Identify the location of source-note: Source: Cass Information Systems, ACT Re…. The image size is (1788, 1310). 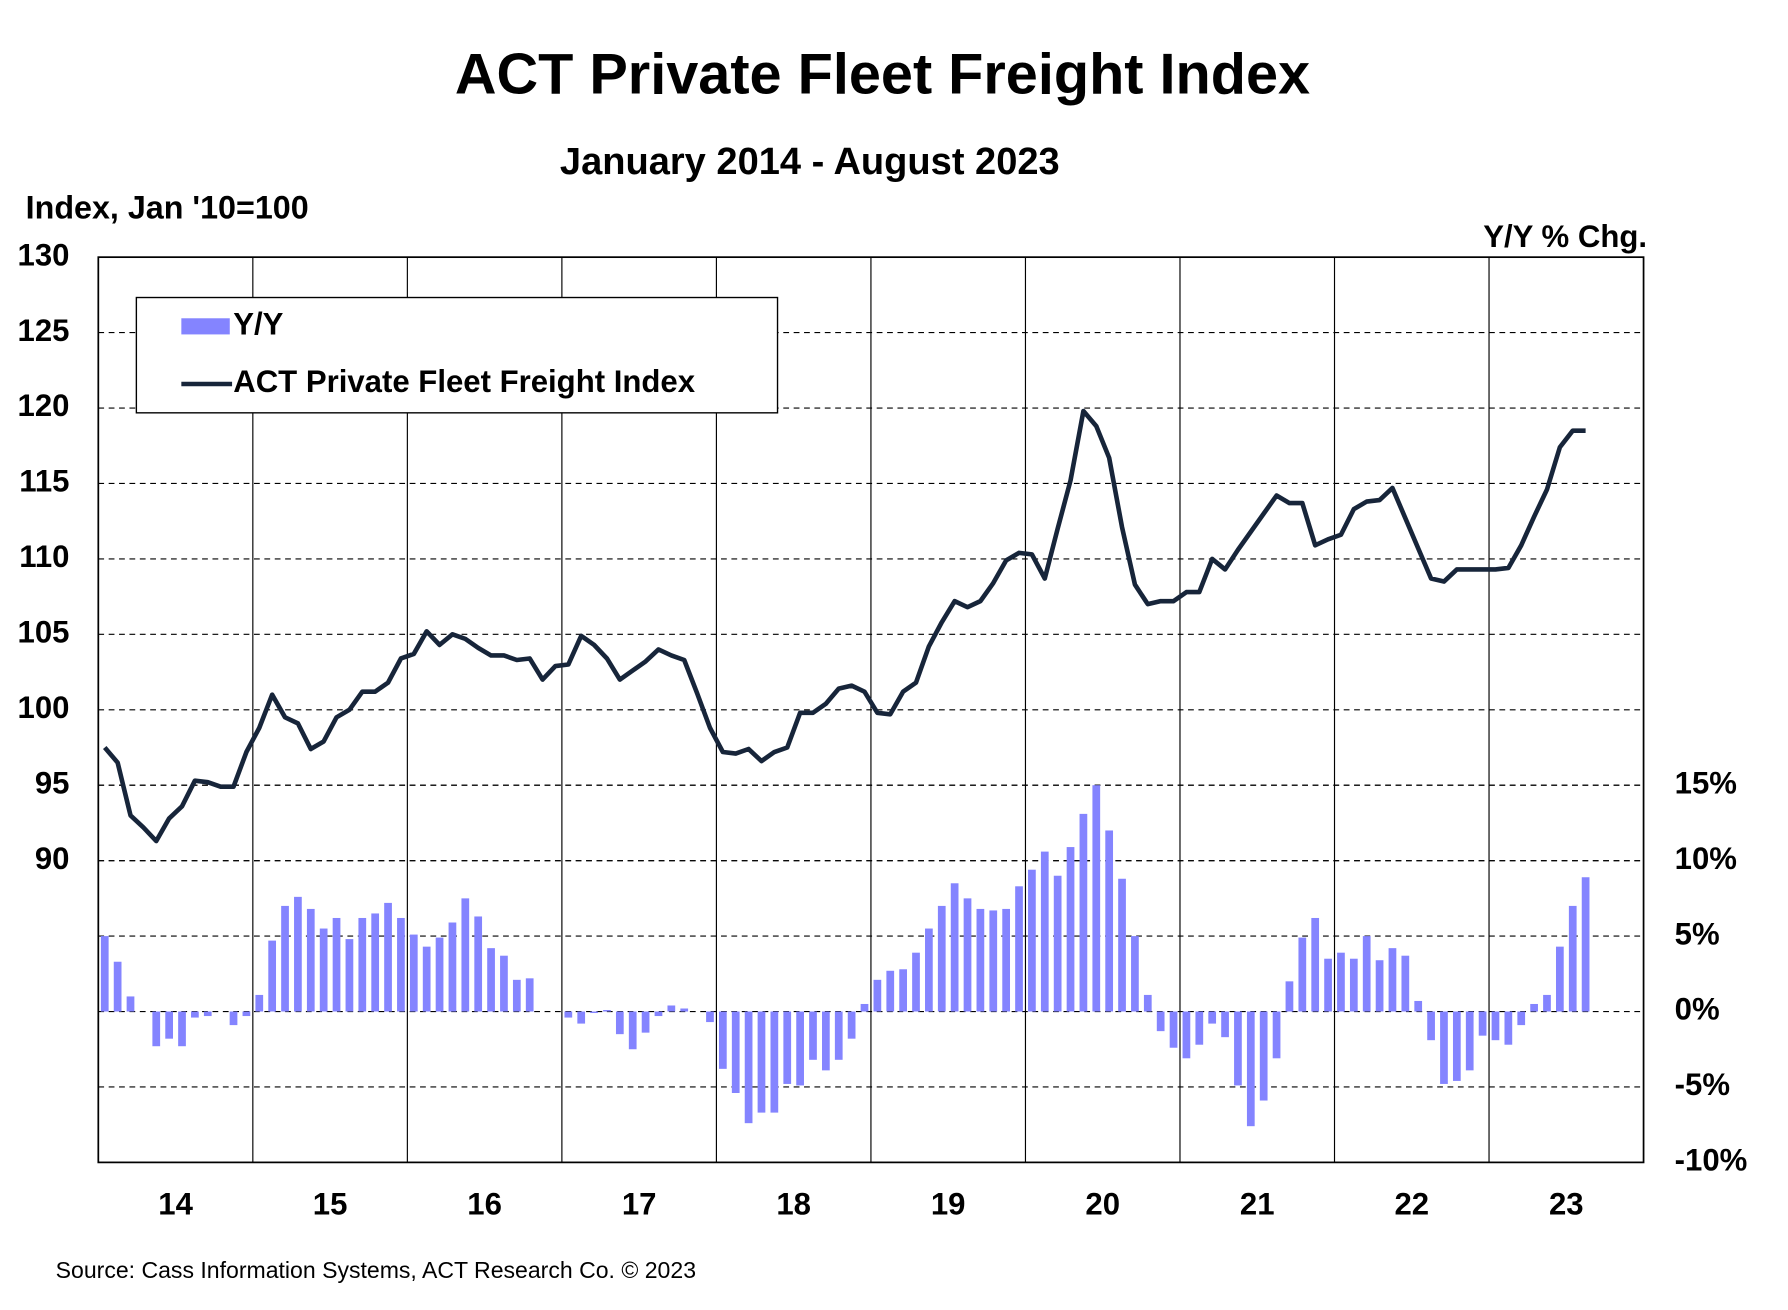
(376, 1270).